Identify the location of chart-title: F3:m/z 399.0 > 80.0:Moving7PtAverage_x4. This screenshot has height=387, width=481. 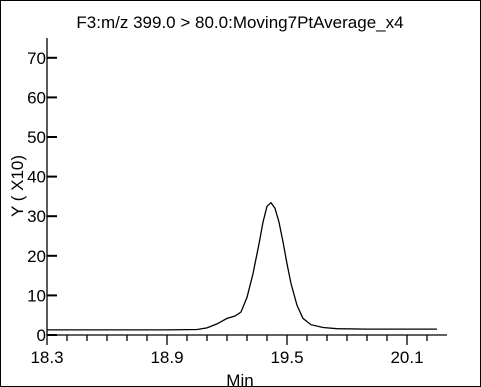
(239, 22).